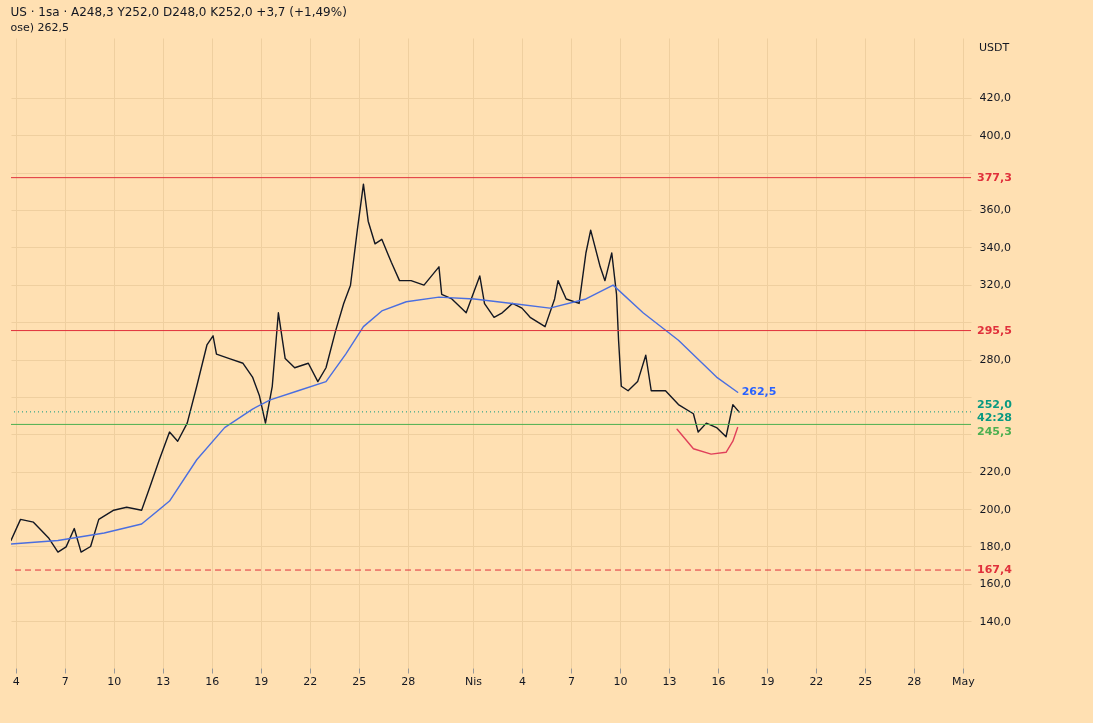  Describe the element at coordinates (995, 360) in the screenshot. I see `y-tick-label: 280,0` at that location.